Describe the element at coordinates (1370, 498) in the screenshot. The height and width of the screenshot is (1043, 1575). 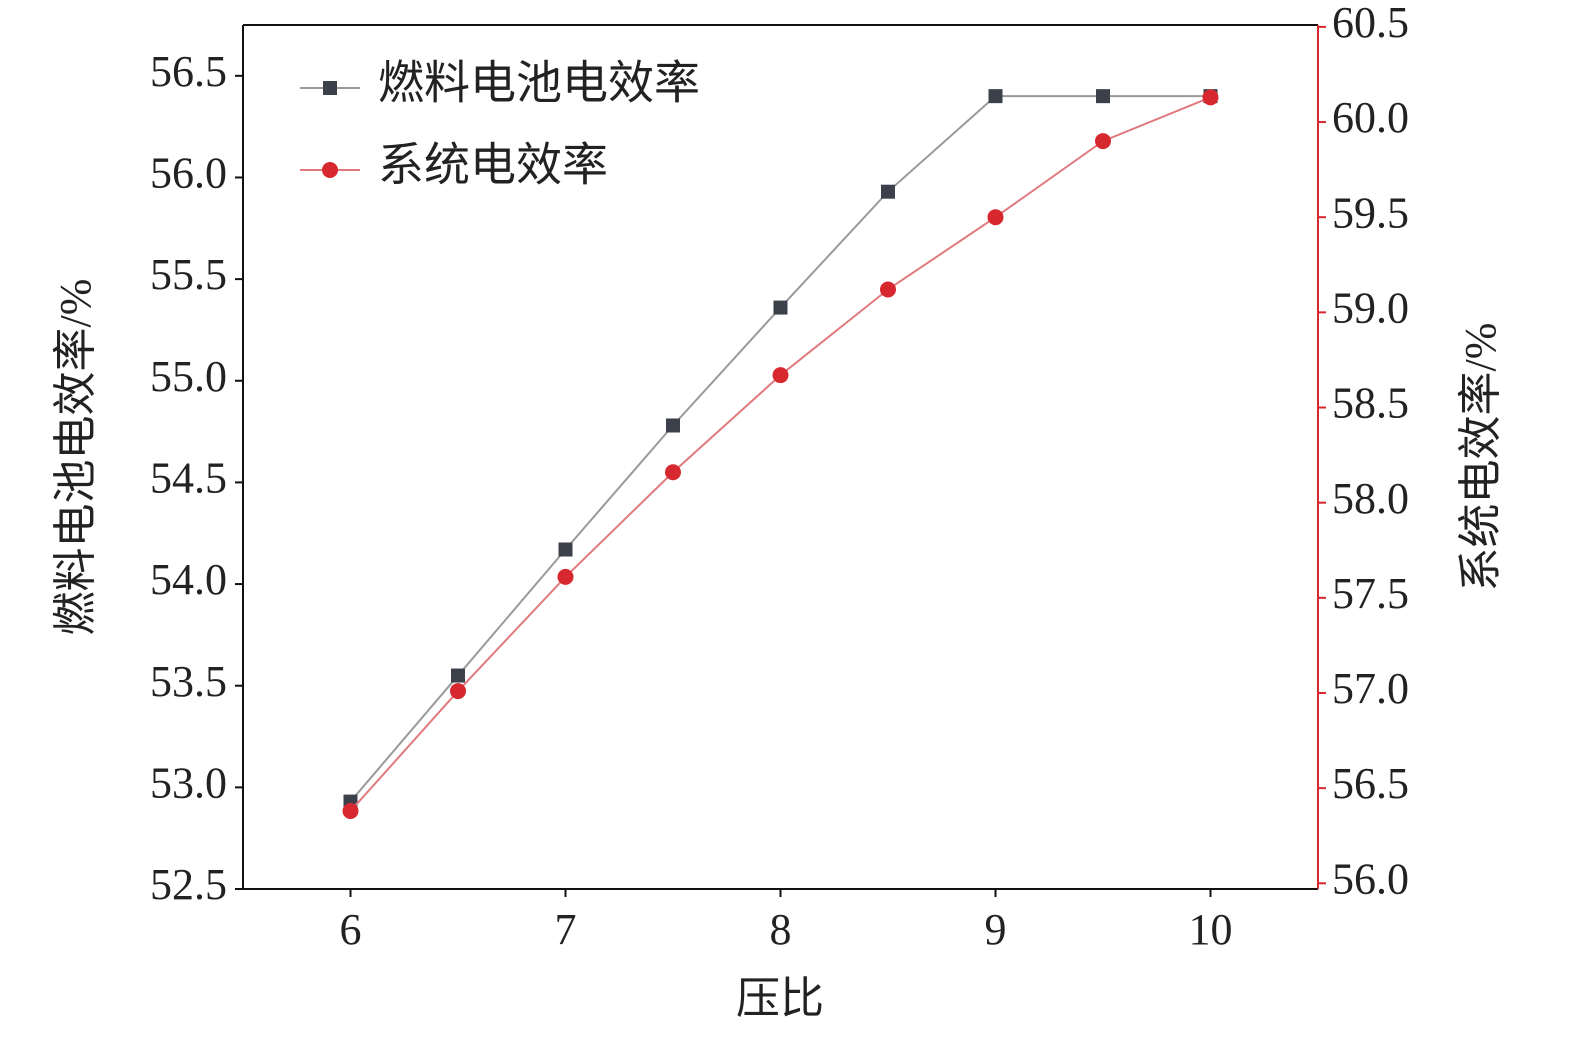
I see `y2-tick-label: 58.0` at that location.